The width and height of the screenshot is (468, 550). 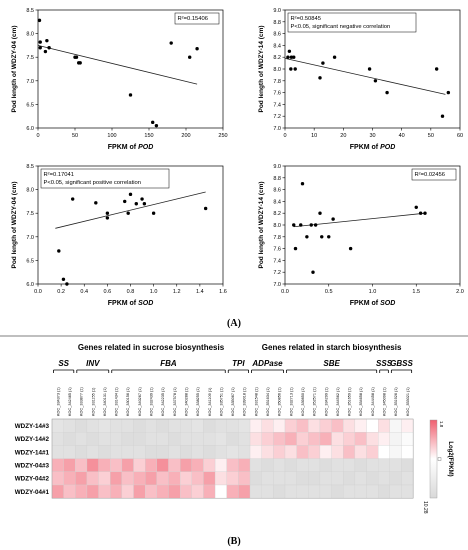 What do you see at coordinates (14, 224) in the screenshot?
I see `y-axis-label: Pod length of WDZY-04 (cm)` at bounding box center [14, 224].